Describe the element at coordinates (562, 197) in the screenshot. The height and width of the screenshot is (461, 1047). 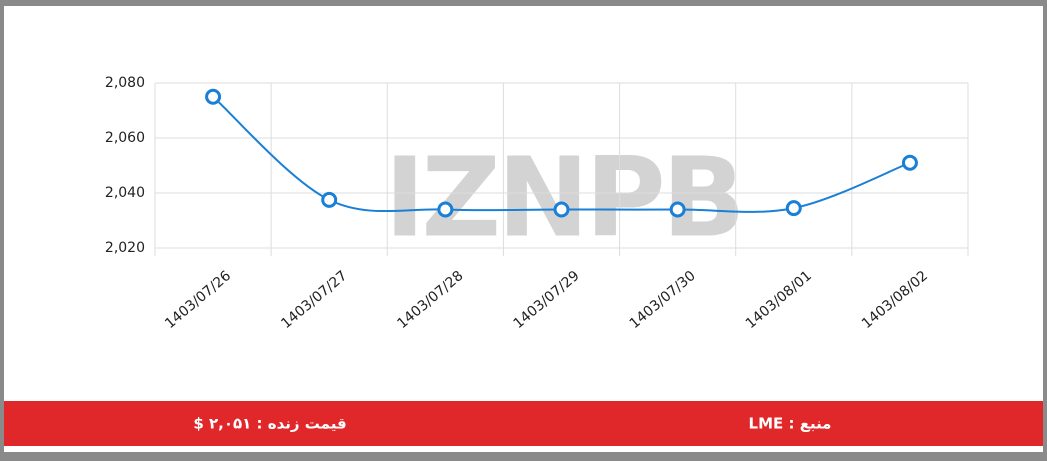
I see `watermark: IZNPB` at that location.